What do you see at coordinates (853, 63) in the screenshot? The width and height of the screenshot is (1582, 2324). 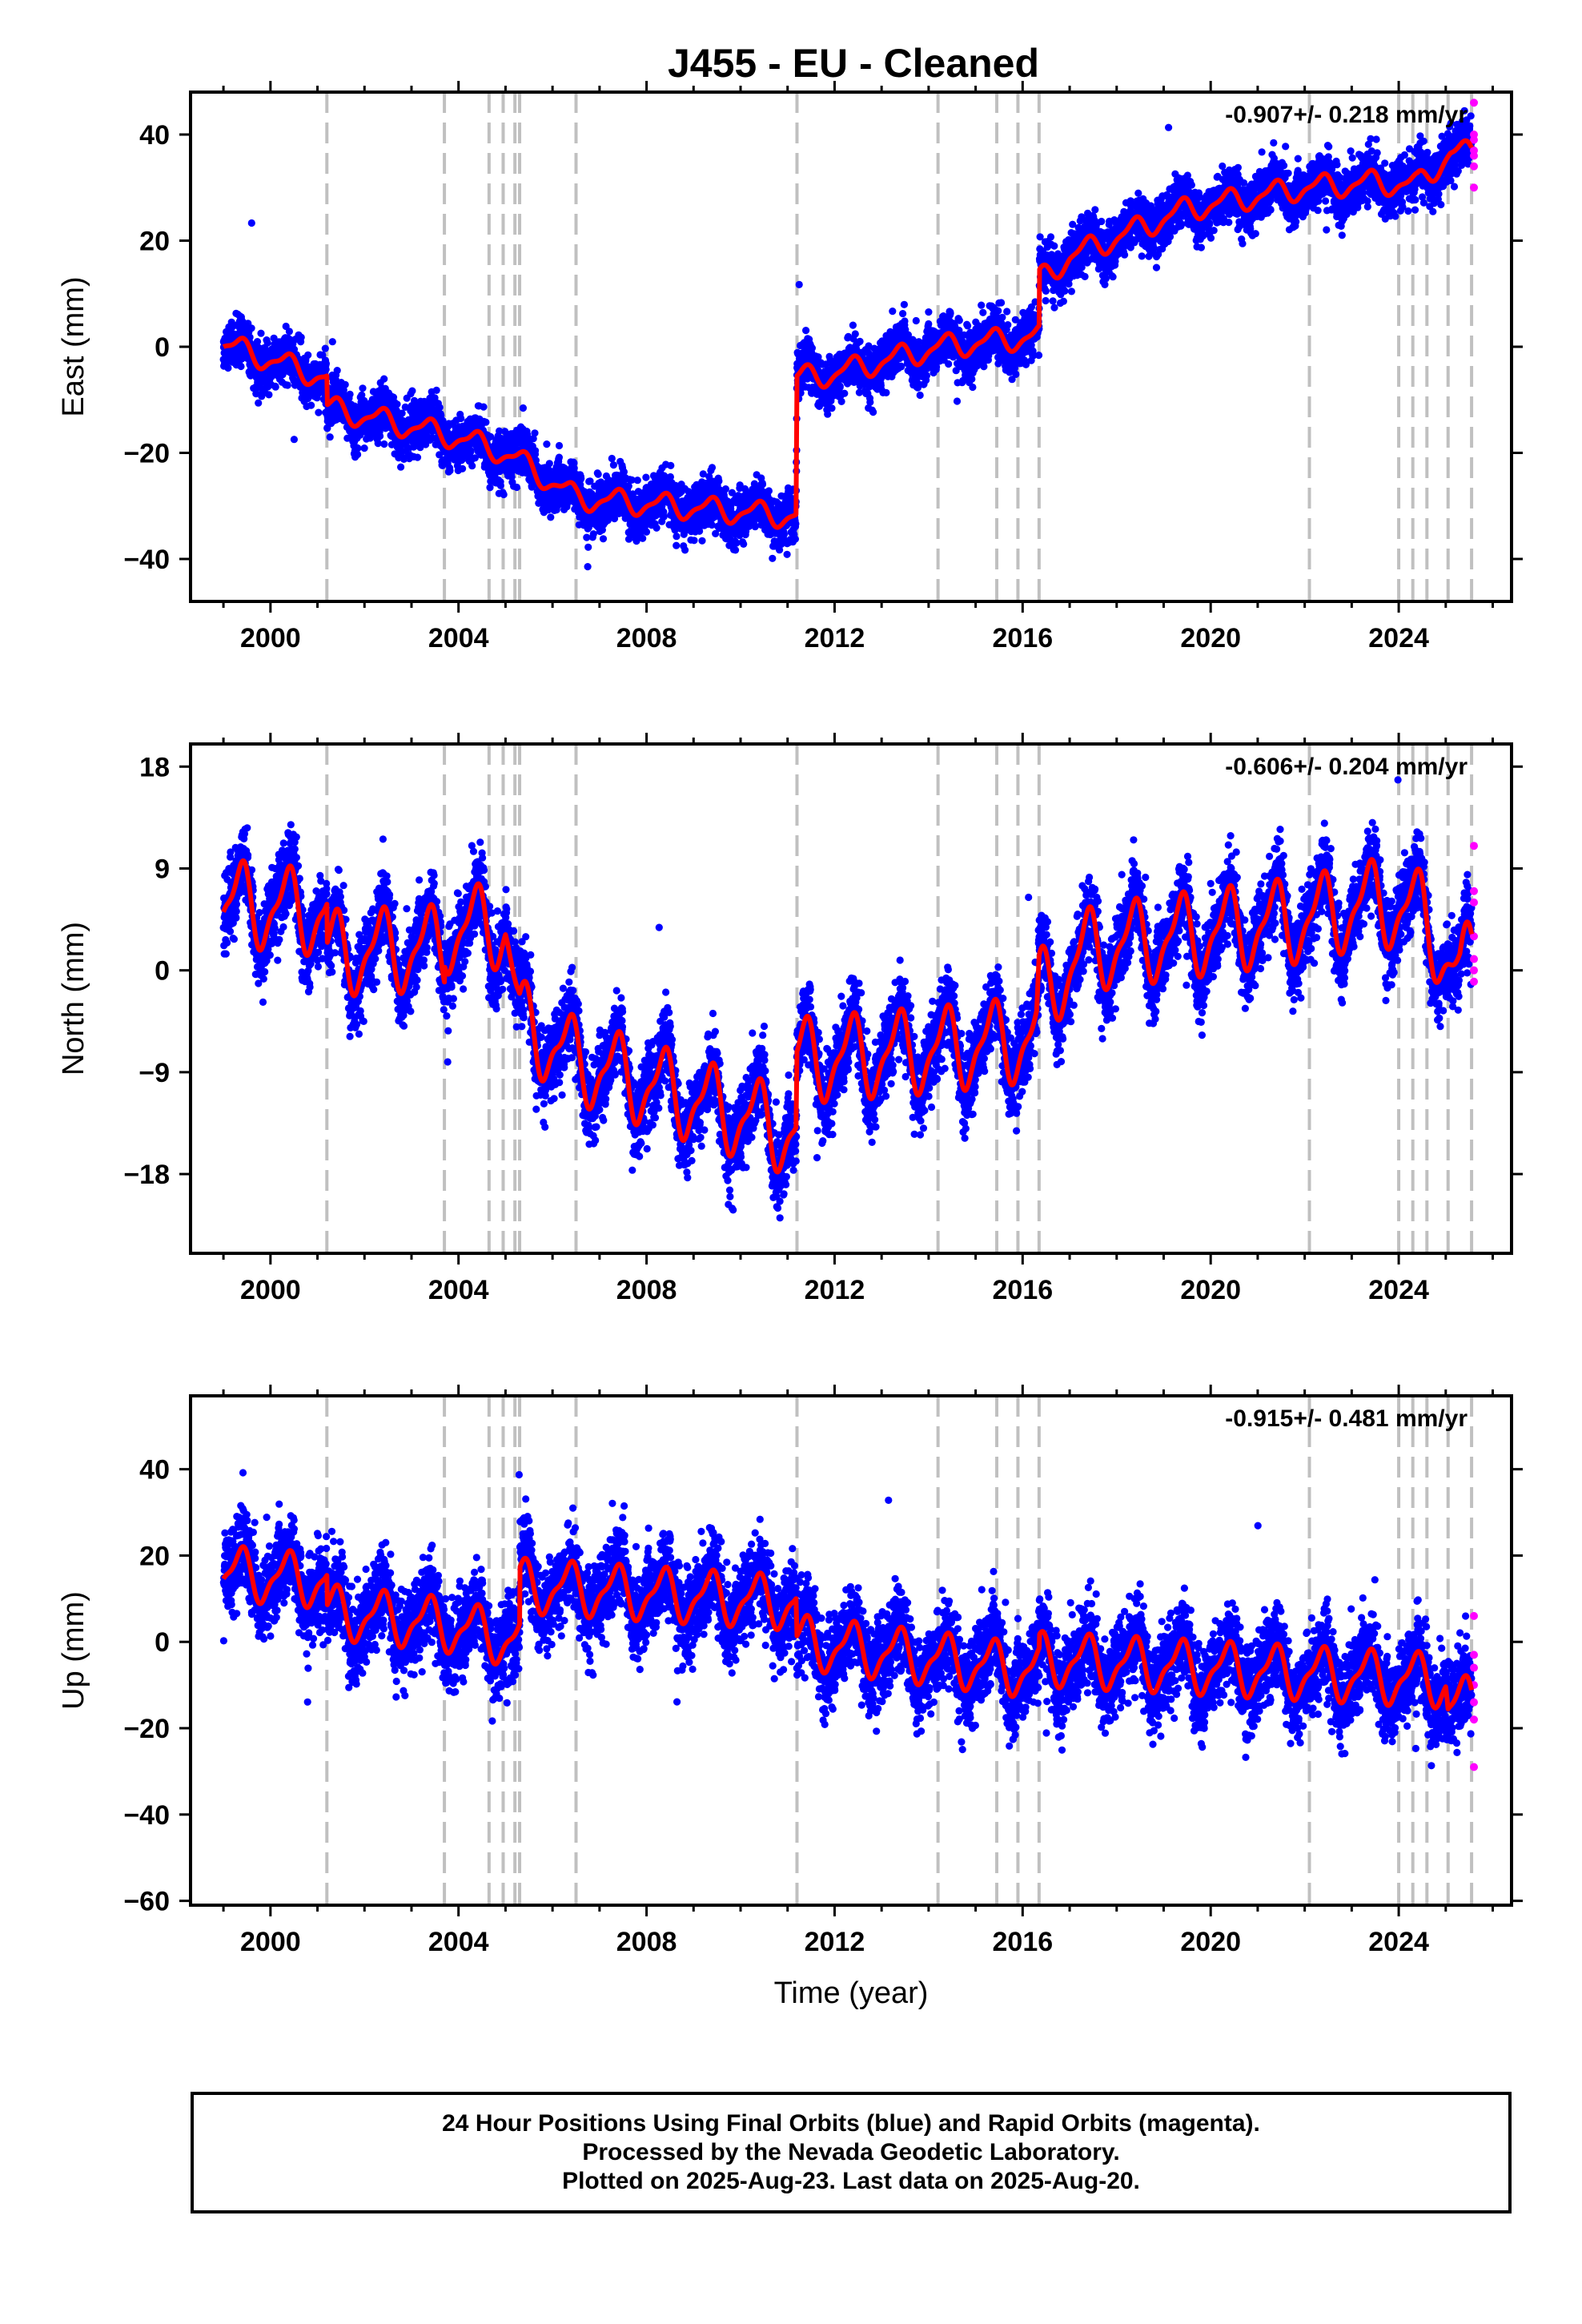 I see `chart-title: J455 - EU - Cleaned` at bounding box center [853, 63].